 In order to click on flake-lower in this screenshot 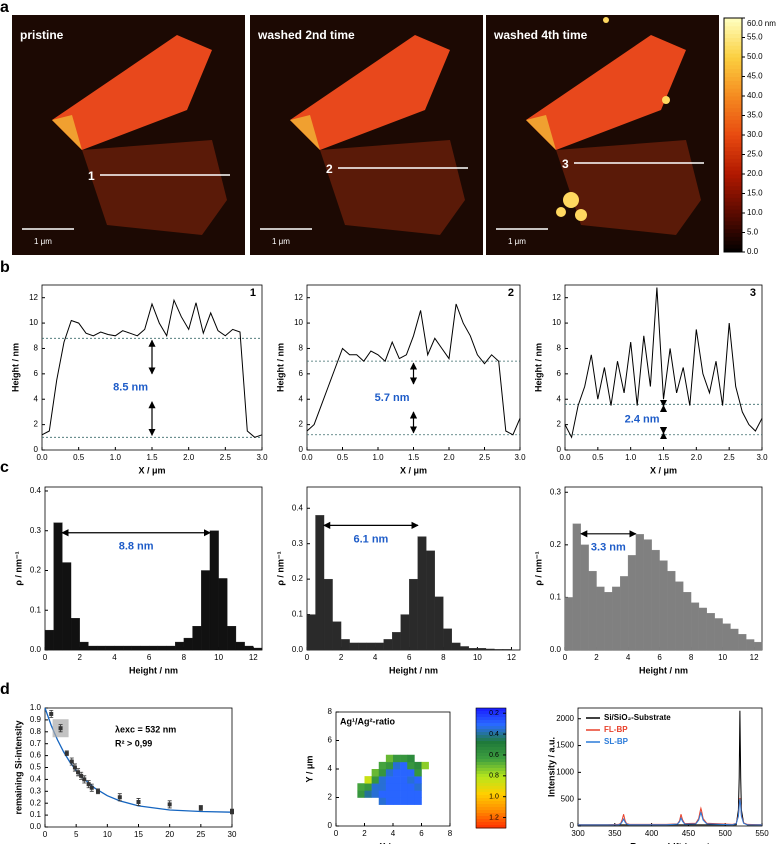, I will do `click(392, 187)`.